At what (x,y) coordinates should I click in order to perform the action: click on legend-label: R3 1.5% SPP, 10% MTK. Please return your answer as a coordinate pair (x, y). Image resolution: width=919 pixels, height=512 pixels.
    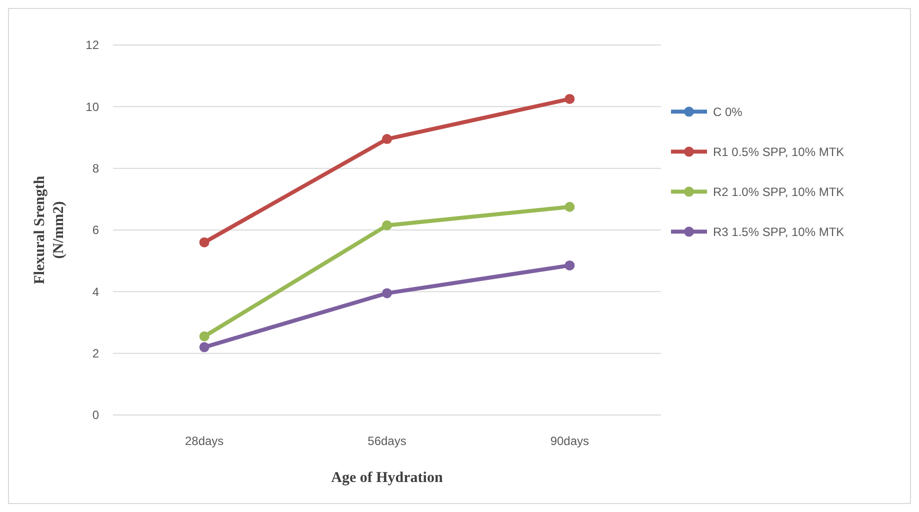
    Looking at the image, I should click on (778, 231).